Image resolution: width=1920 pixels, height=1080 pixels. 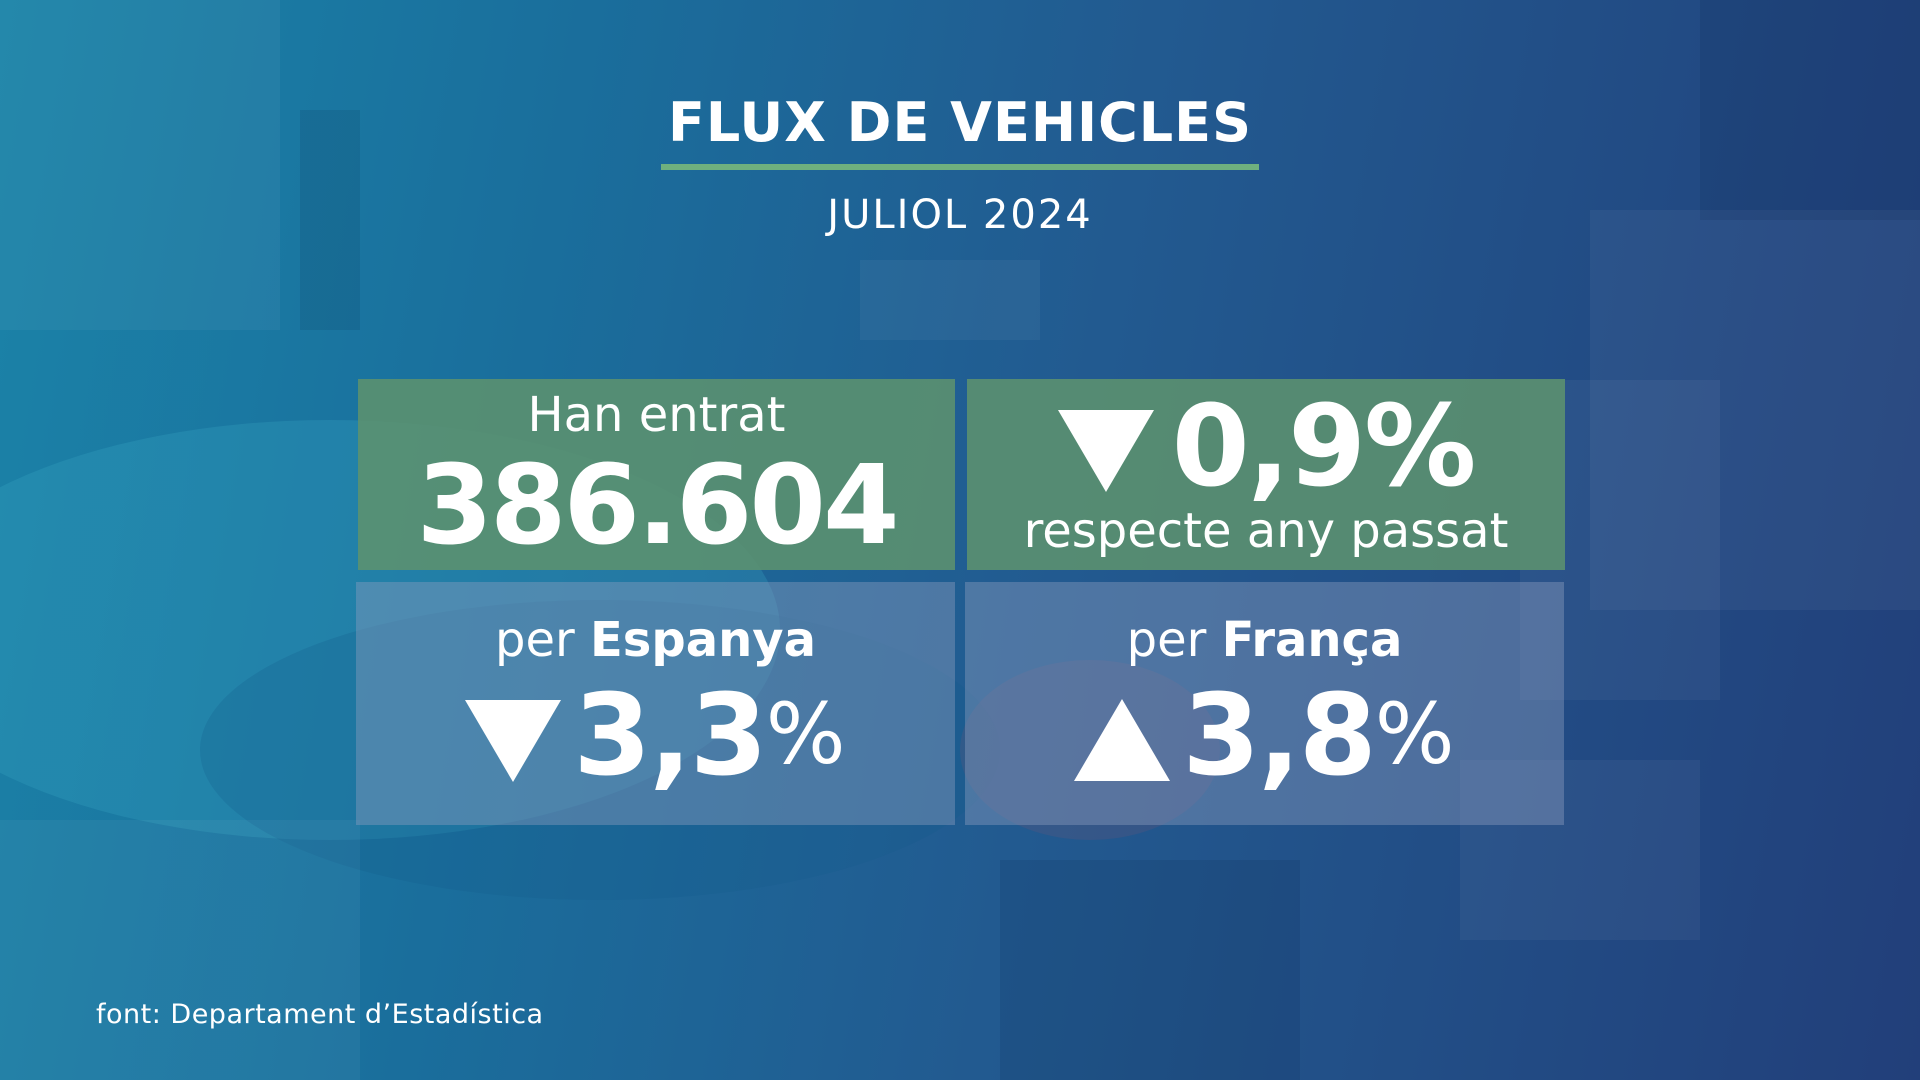 What do you see at coordinates (1324, 447) in the screenshot?
I see `yearly-change-value: 0,9%` at bounding box center [1324, 447].